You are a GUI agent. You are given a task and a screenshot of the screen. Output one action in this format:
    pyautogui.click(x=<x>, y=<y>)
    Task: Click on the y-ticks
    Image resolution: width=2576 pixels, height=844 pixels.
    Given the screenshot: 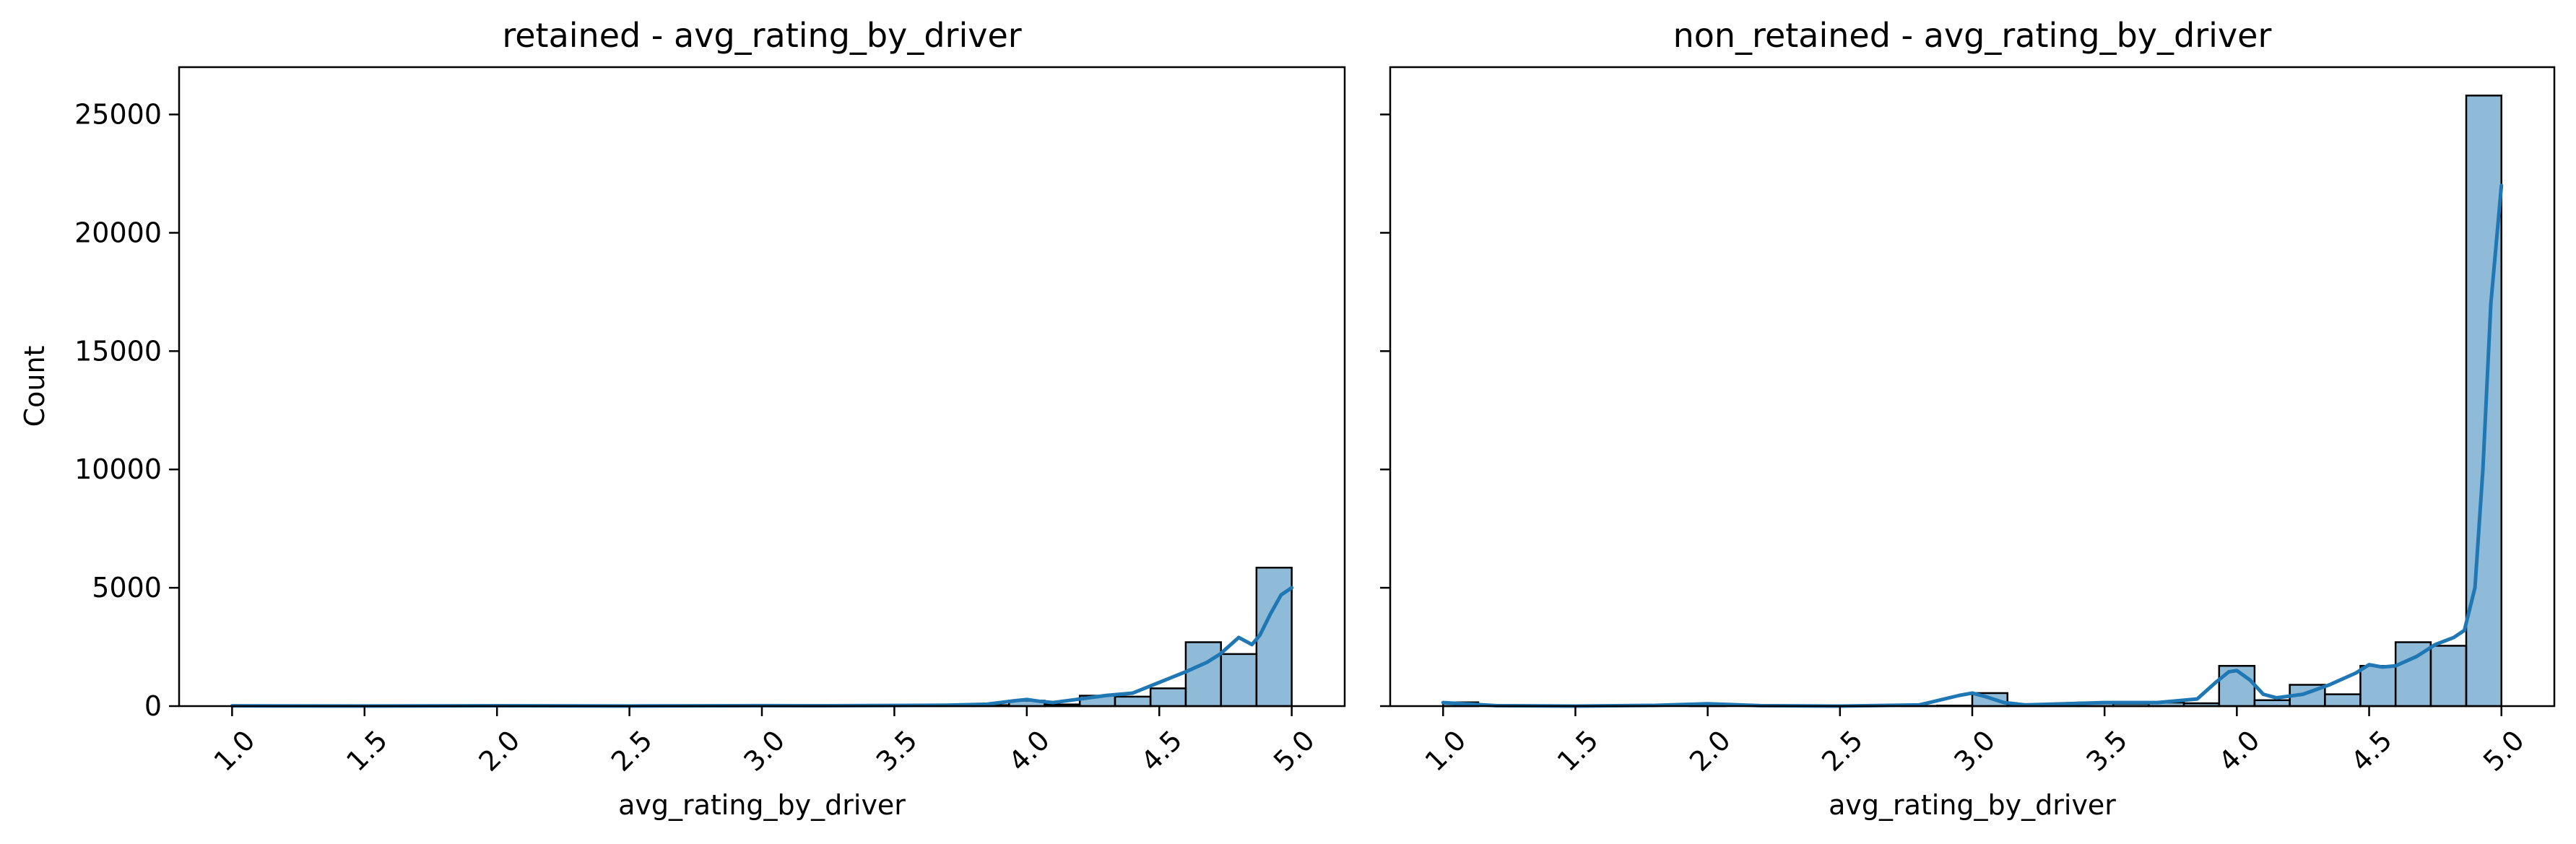 What is the action you would take?
    pyautogui.click(x=1385, y=410)
    